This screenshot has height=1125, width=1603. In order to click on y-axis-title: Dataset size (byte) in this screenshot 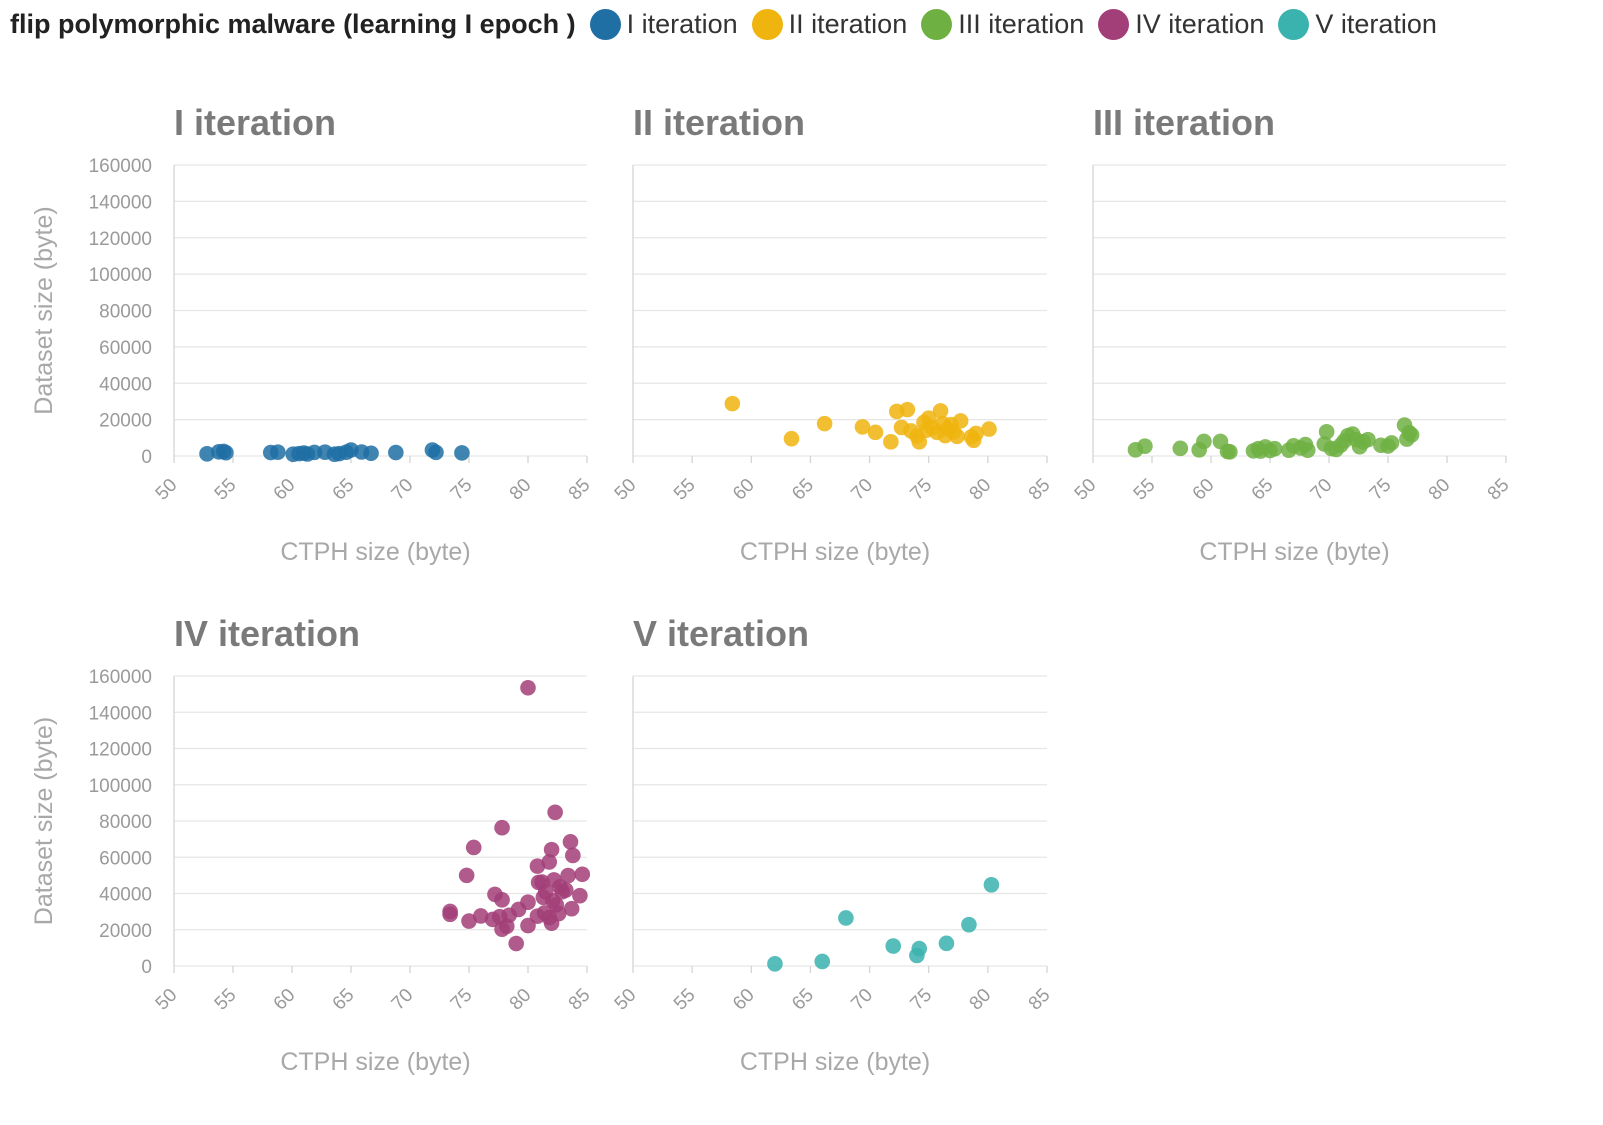, I will do `click(44, 310)`.